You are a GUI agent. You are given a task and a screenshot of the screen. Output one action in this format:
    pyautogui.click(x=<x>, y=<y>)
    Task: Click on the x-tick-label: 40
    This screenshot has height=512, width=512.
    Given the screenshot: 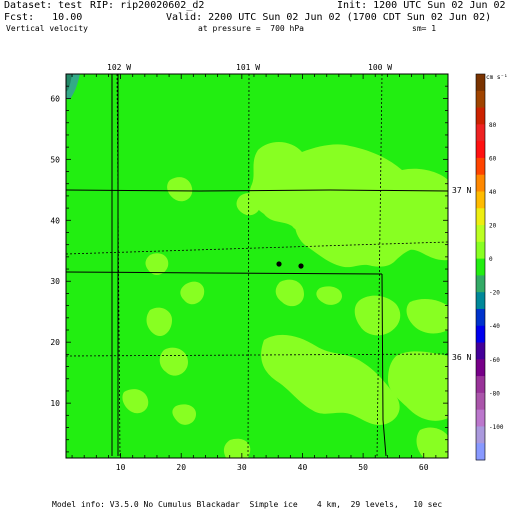 What is the action you would take?
    pyautogui.click(x=303, y=467)
    